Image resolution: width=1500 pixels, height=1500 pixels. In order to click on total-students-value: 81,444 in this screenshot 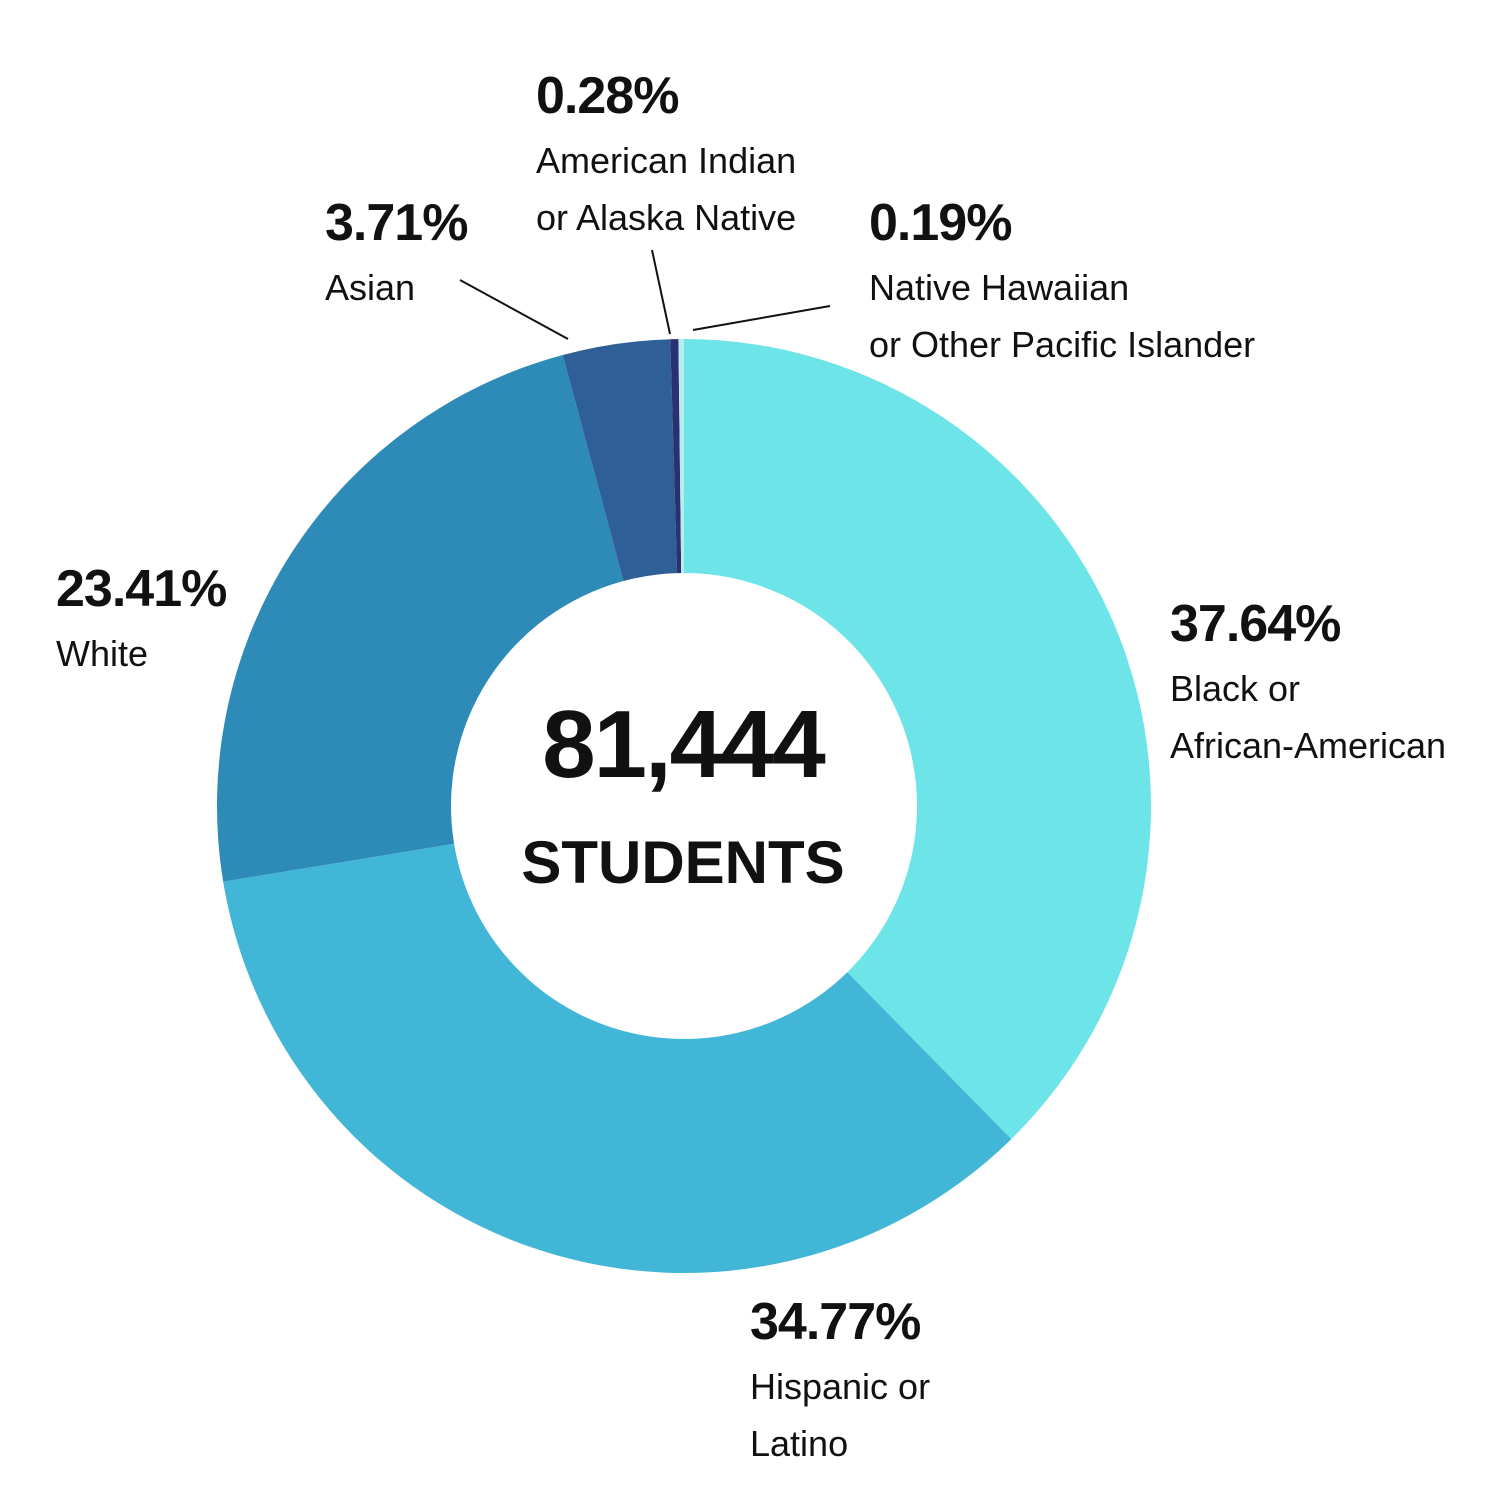, I will do `click(684, 744)`.